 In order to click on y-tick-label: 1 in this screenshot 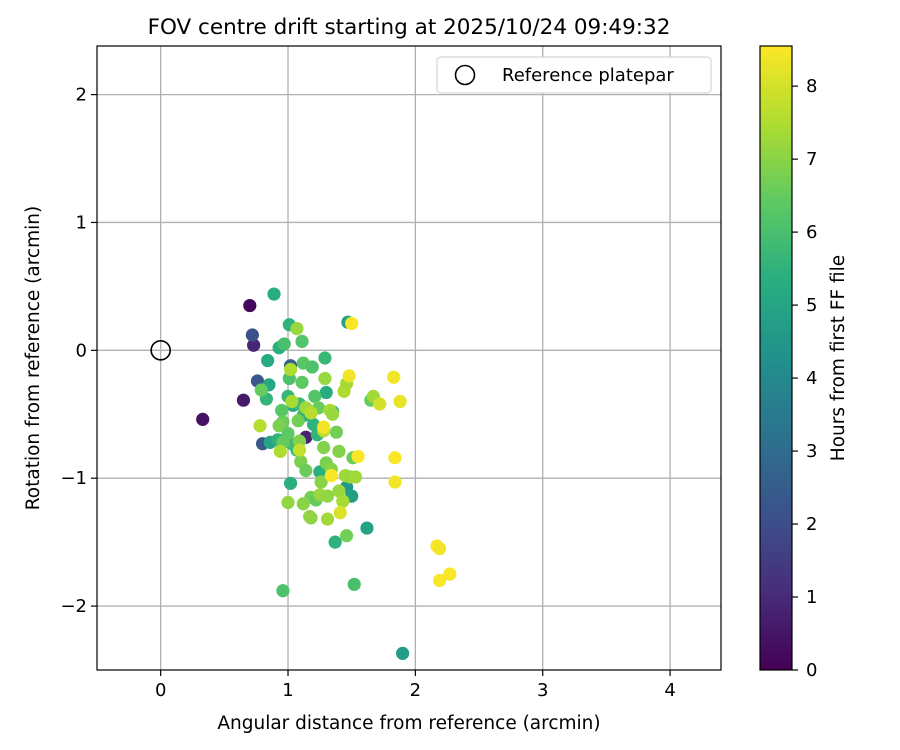, I will do `click(81, 222)`.